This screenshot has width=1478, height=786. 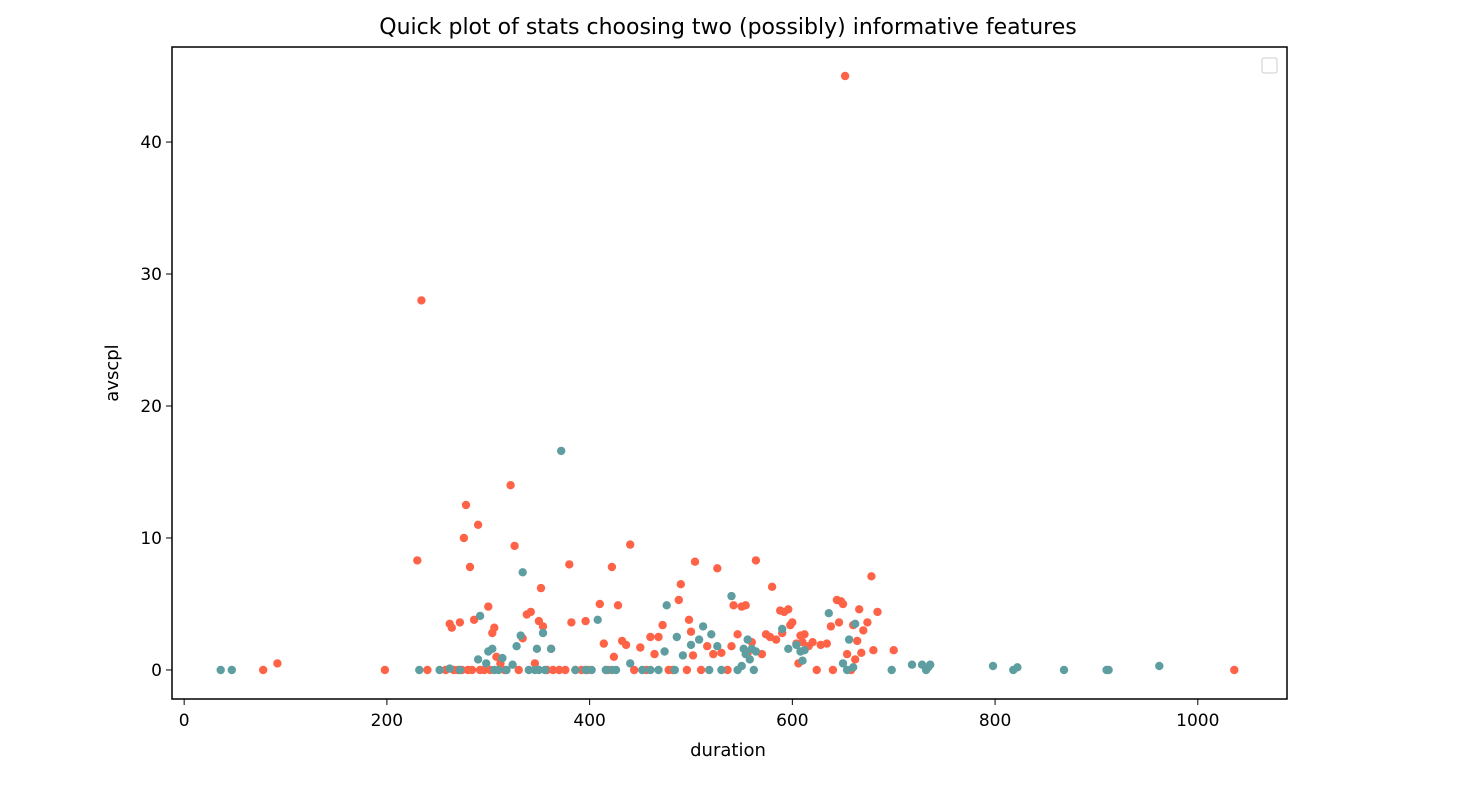 I want to click on x-tick-label: 800, so click(x=995, y=721).